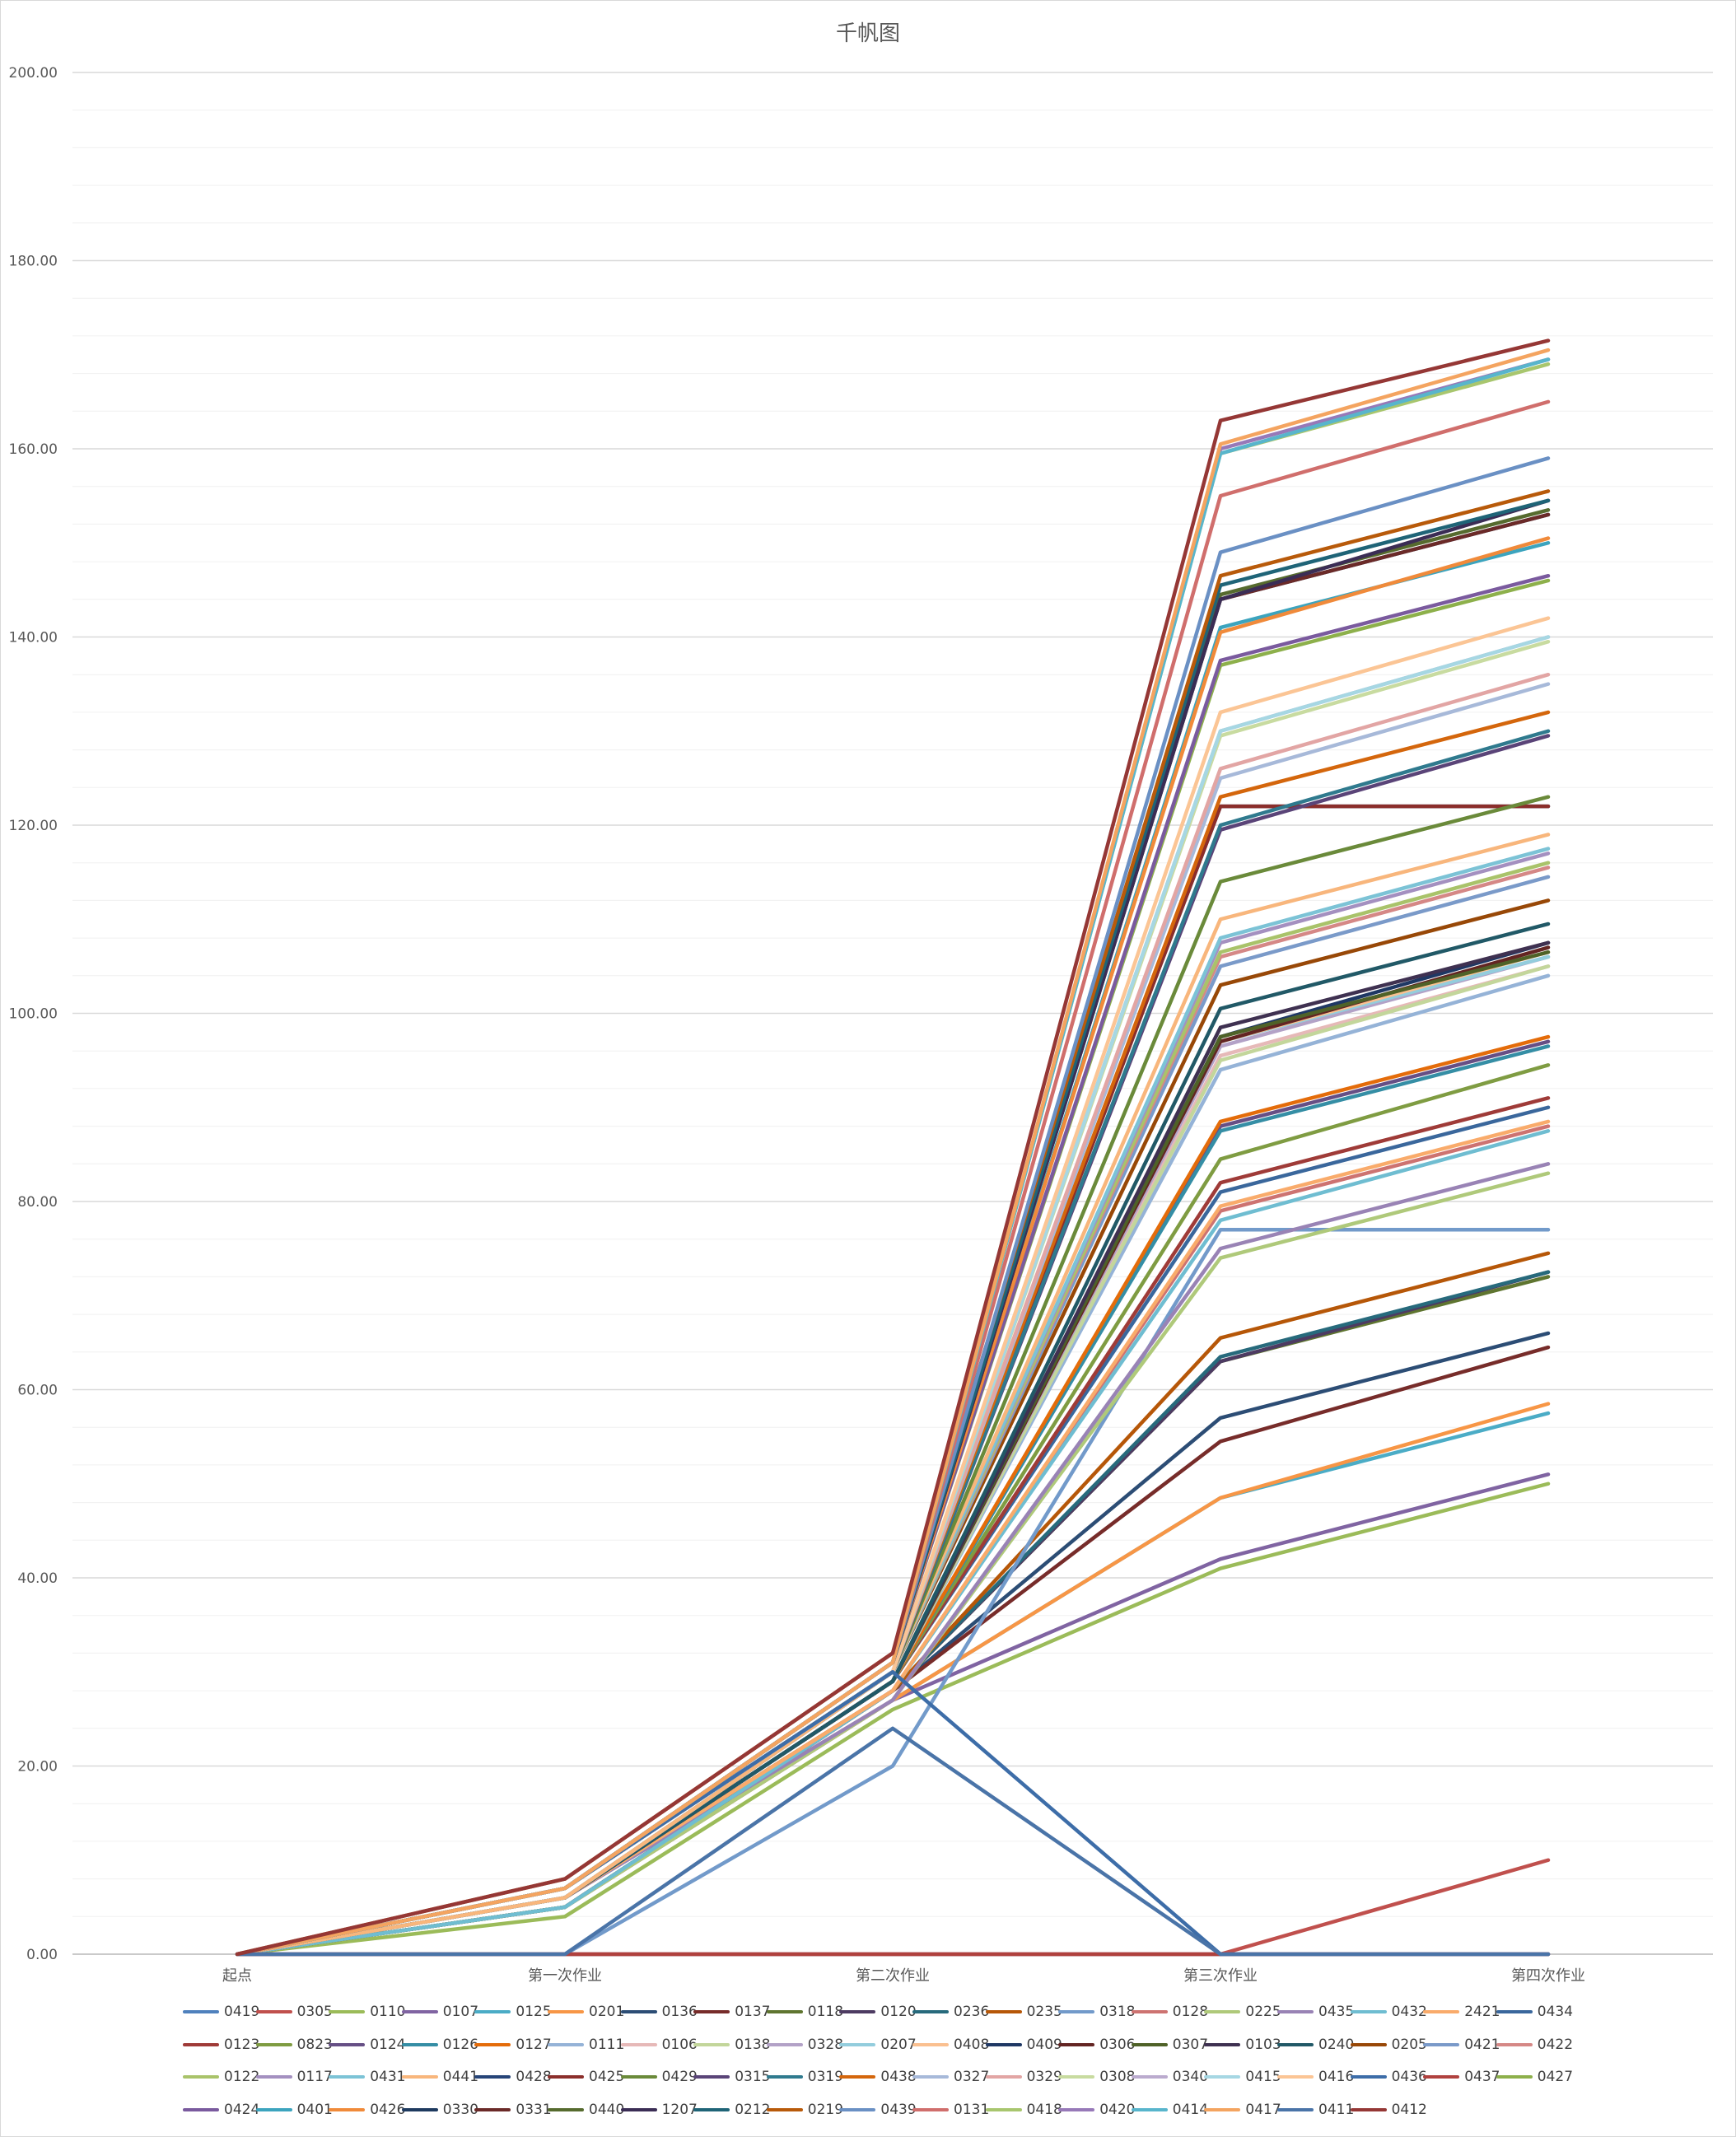 The height and width of the screenshot is (2137, 1736). Describe the element at coordinates (242, 2077) in the screenshot. I see `legend-label: 0122` at that location.